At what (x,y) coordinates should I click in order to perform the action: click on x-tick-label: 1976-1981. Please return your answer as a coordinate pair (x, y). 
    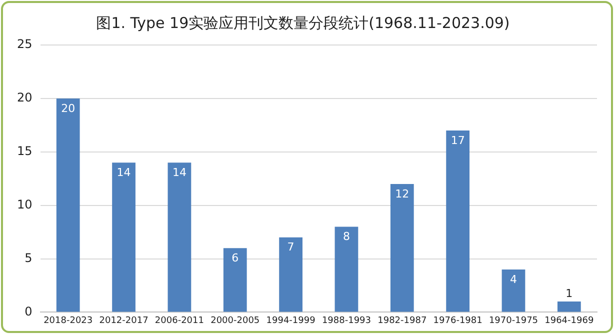
    Looking at the image, I should click on (457, 321).